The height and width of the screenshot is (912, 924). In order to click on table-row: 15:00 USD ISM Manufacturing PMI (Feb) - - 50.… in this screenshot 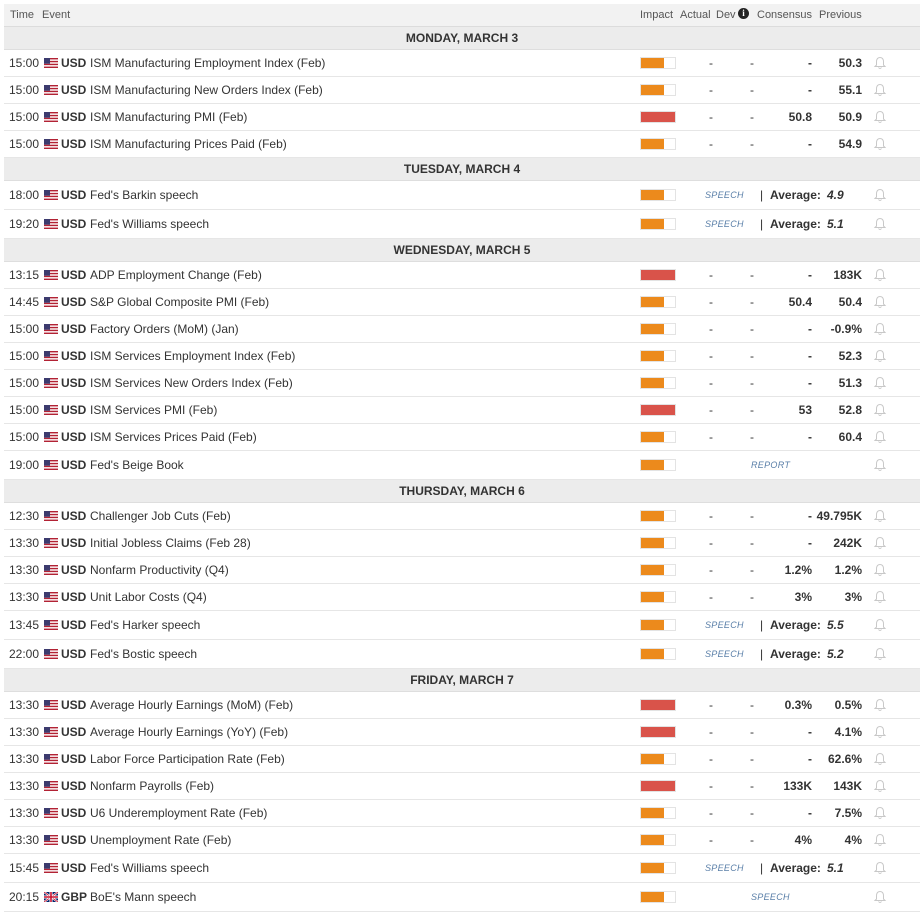, I will do `click(462, 117)`.